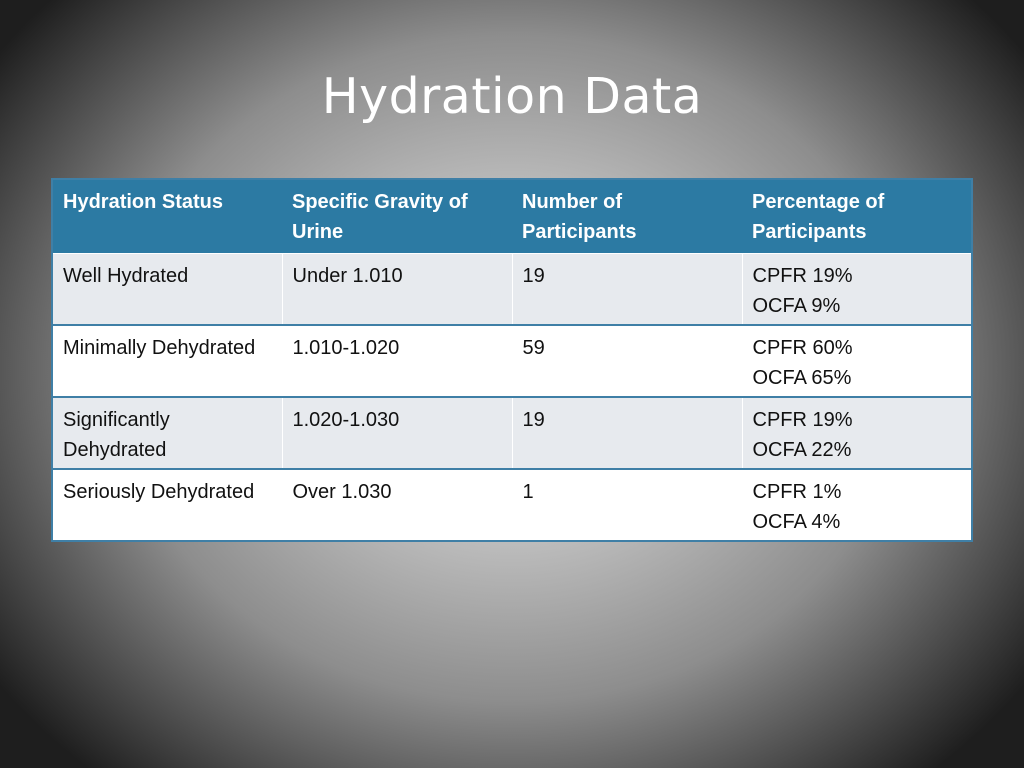 Image resolution: width=1024 pixels, height=768 pixels. What do you see at coordinates (397, 216) in the screenshot?
I see `header-specific-gravity: Specific Gravity of Urine` at bounding box center [397, 216].